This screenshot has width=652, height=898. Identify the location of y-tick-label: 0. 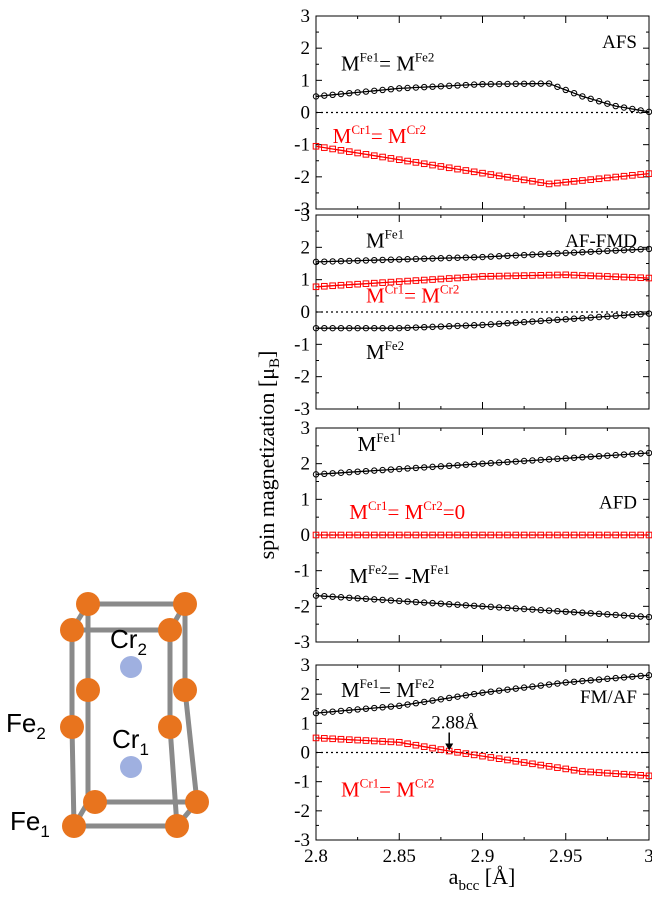
(306, 535).